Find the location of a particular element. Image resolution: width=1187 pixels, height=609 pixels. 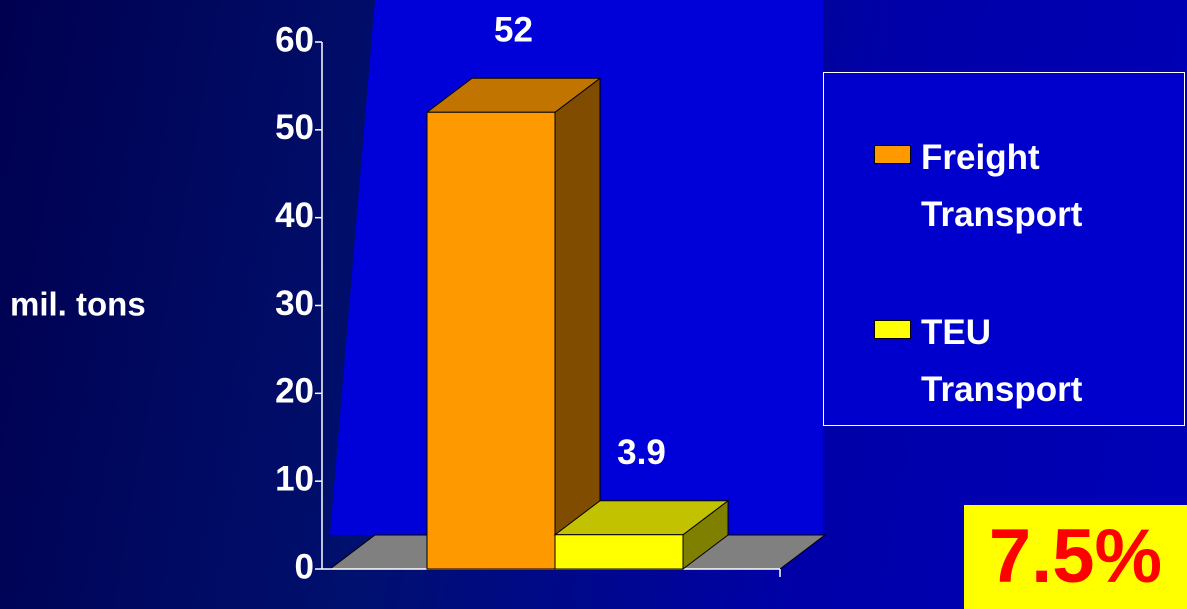

y-tick-label: 60 is located at coordinates (294, 39).